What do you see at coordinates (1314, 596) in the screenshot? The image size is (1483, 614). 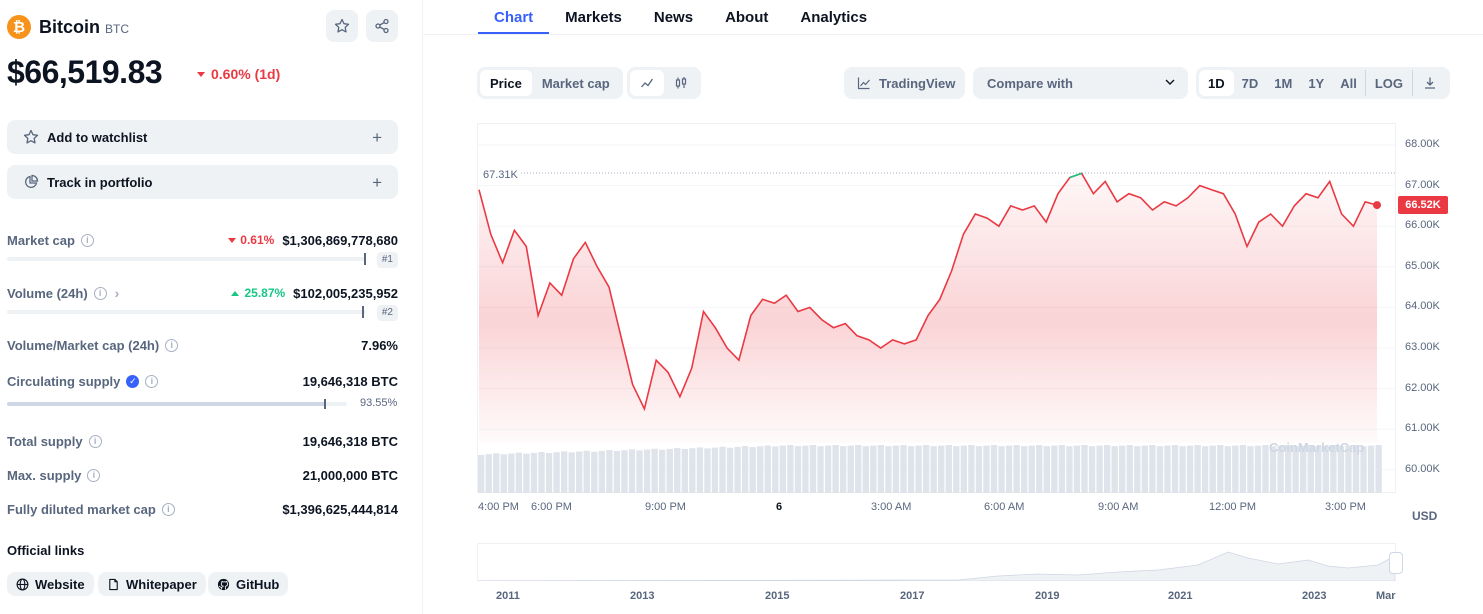 I see `navigator-tick-label: 2023` at bounding box center [1314, 596].